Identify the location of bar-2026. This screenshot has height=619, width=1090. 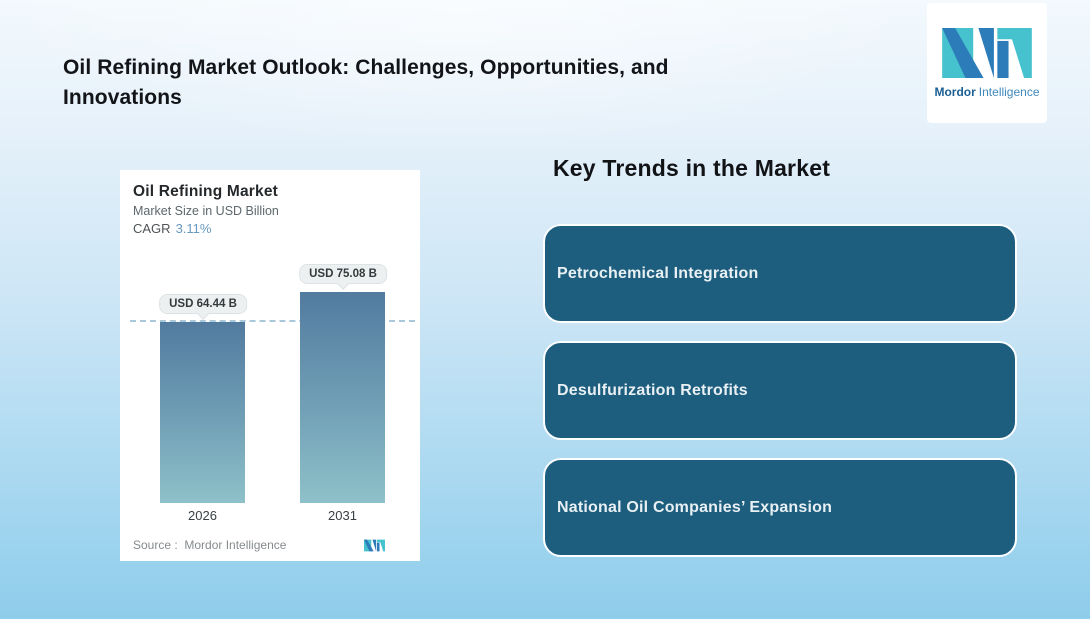
(202, 412).